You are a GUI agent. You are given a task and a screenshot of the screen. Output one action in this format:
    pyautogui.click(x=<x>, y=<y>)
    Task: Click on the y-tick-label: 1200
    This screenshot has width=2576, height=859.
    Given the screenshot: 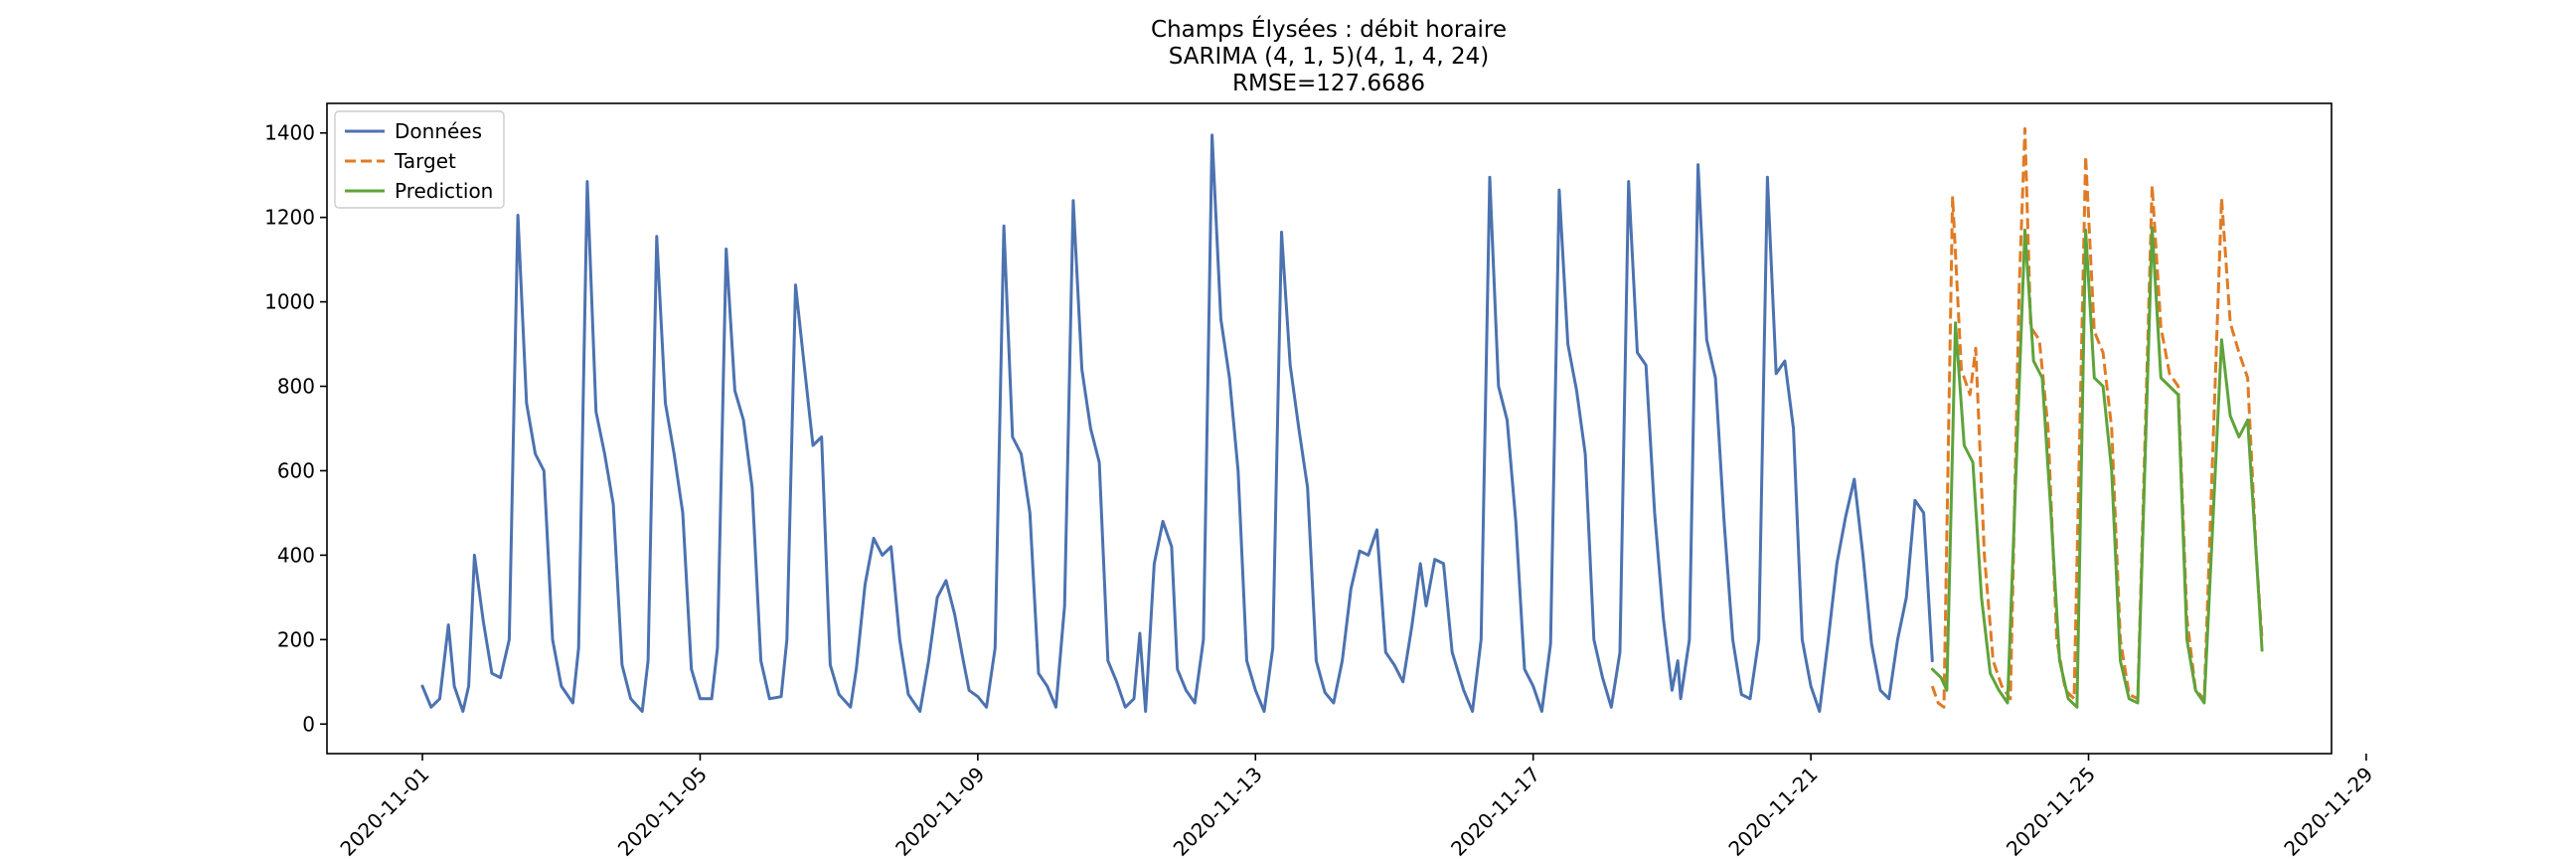 What is the action you would take?
    pyautogui.click(x=289, y=218)
    